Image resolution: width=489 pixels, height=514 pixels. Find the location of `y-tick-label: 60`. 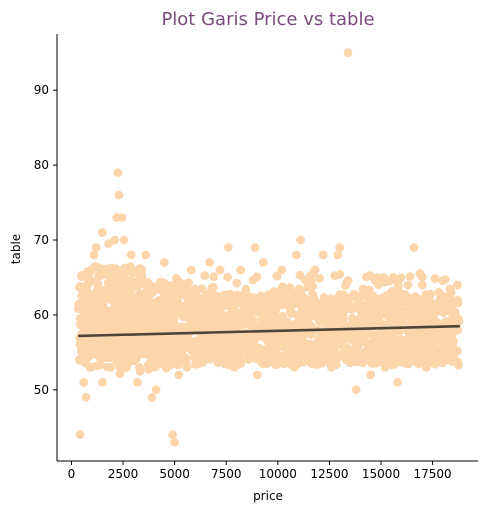

y-tick-label: 60 is located at coordinates (41, 315).